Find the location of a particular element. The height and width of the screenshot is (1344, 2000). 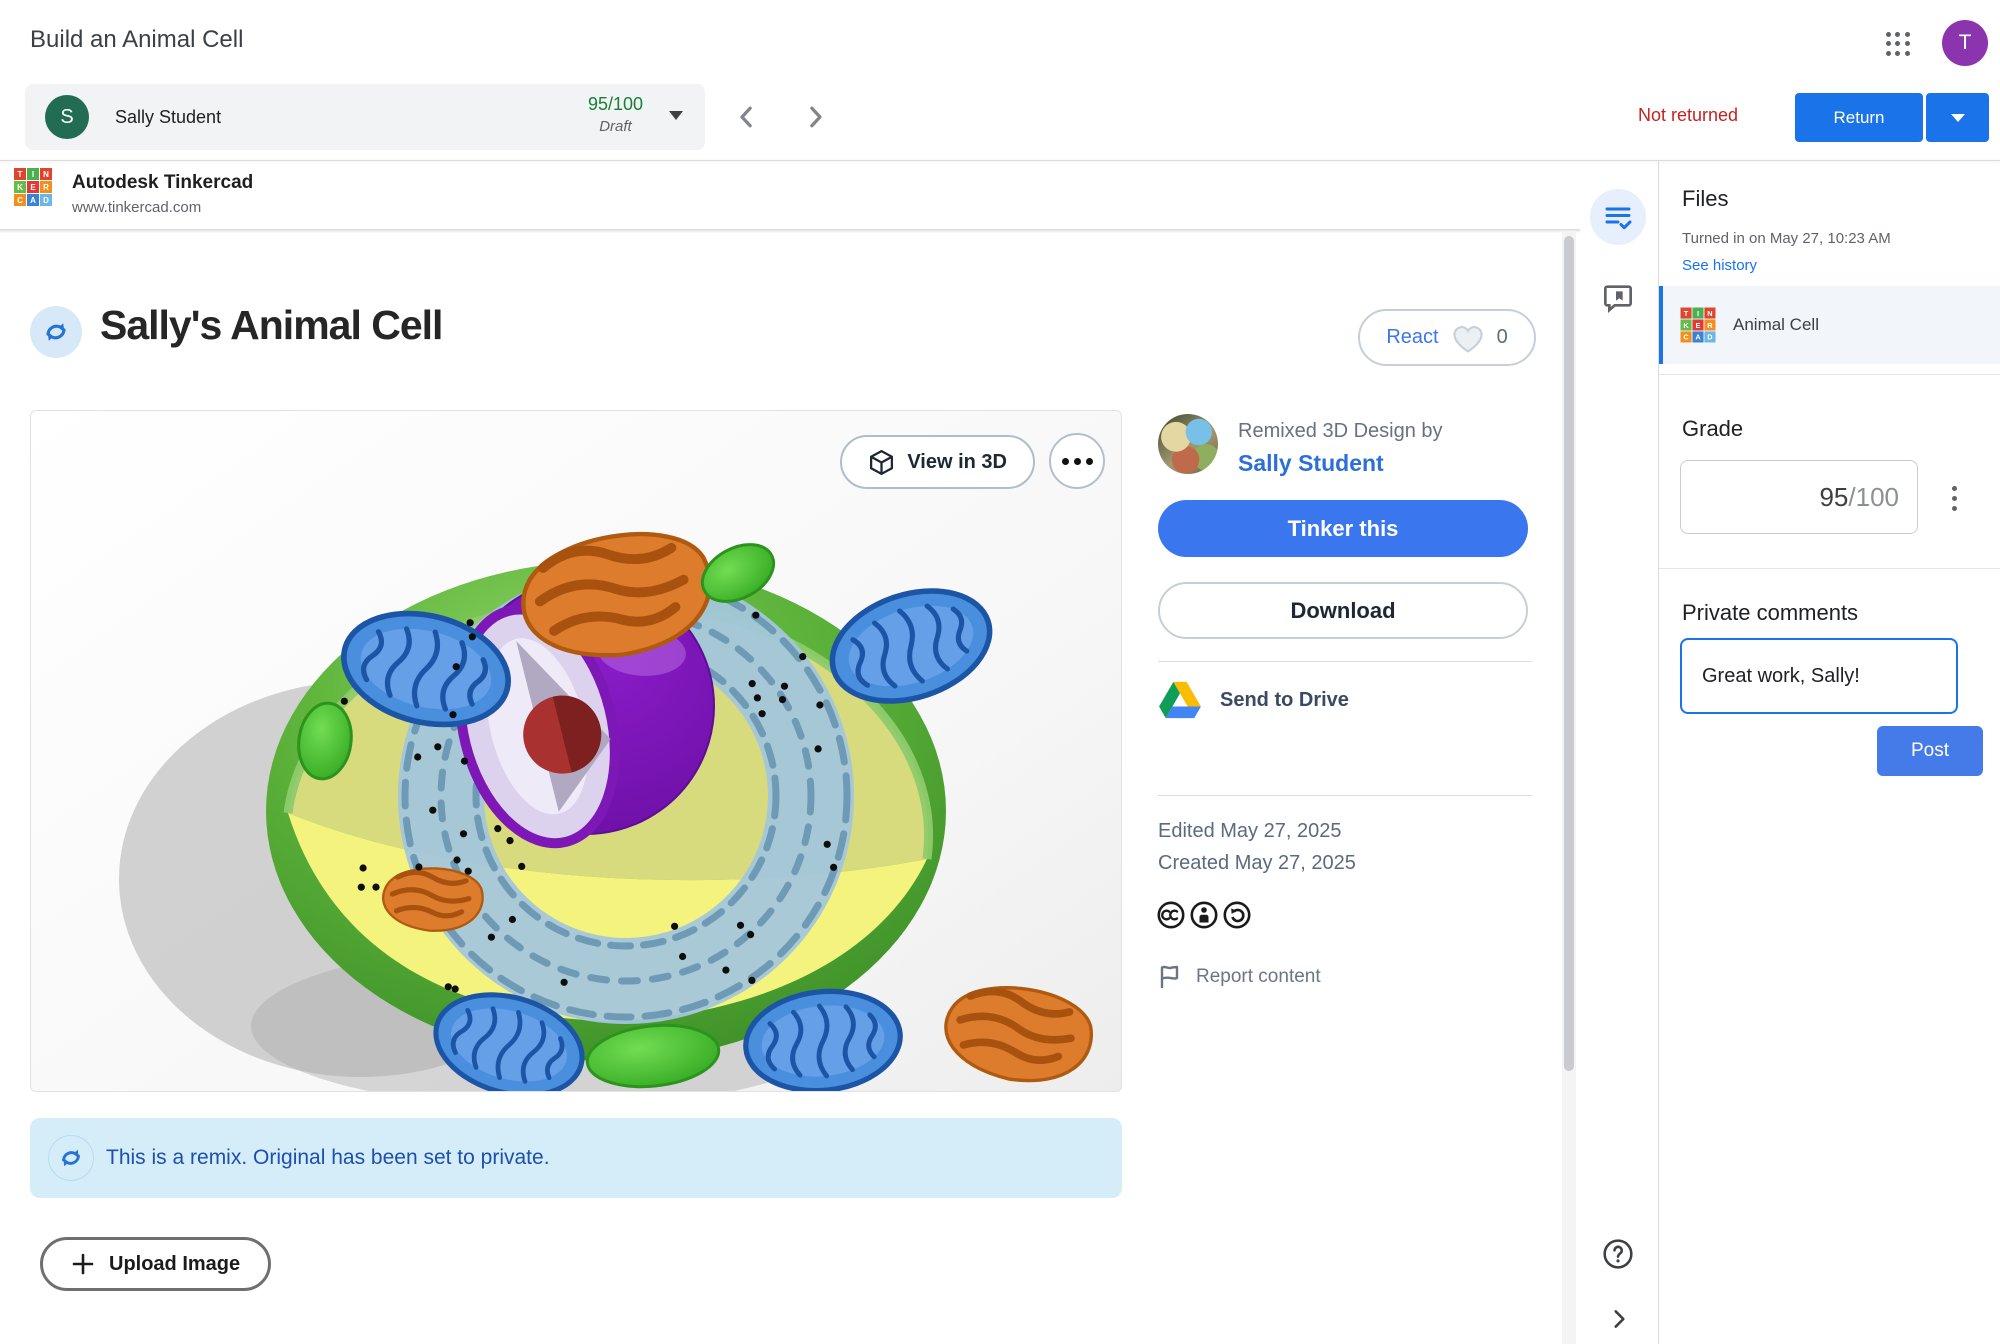

view-in-3d-button: View in 3D is located at coordinates (937, 462).